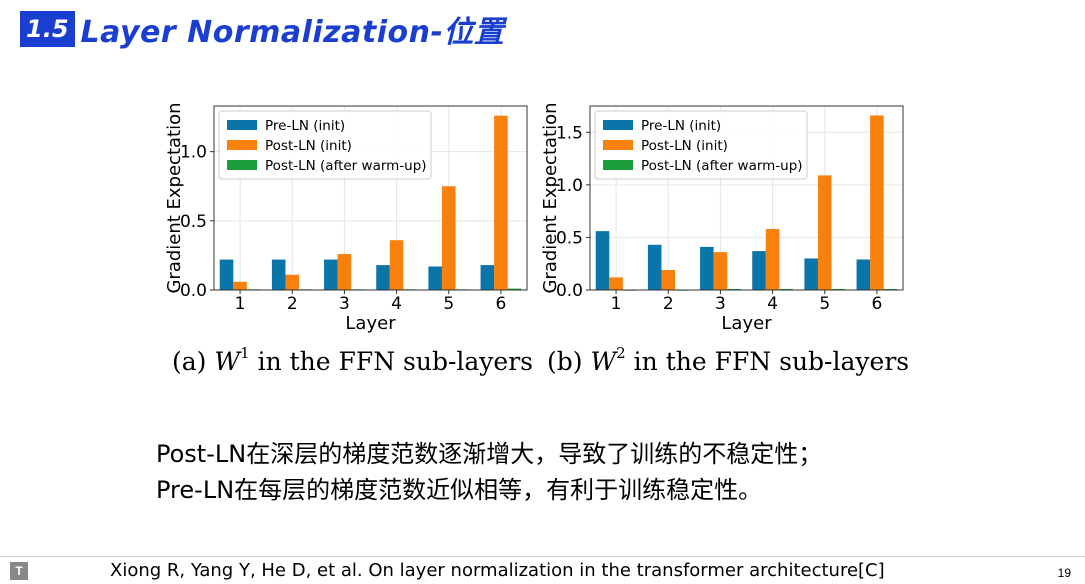  I want to click on chart-b-ytick-label-2: 1.0, so click(569, 186).